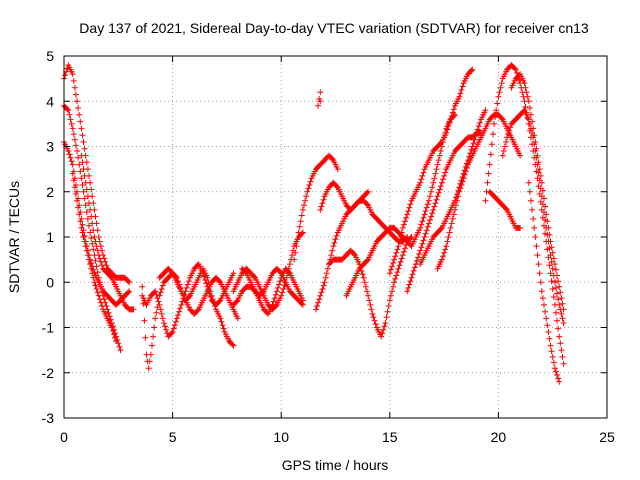  Describe the element at coordinates (499, 437) in the screenshot. I see `x-tick-label: 20` at that location.